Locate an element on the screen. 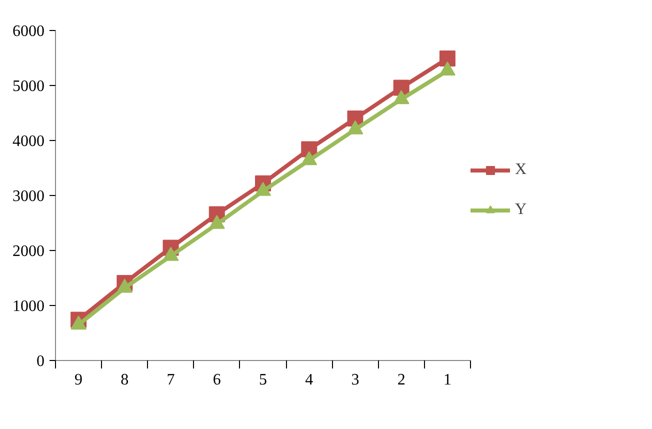  y-tick-label: 4000 is located at coordinates (28, 141).